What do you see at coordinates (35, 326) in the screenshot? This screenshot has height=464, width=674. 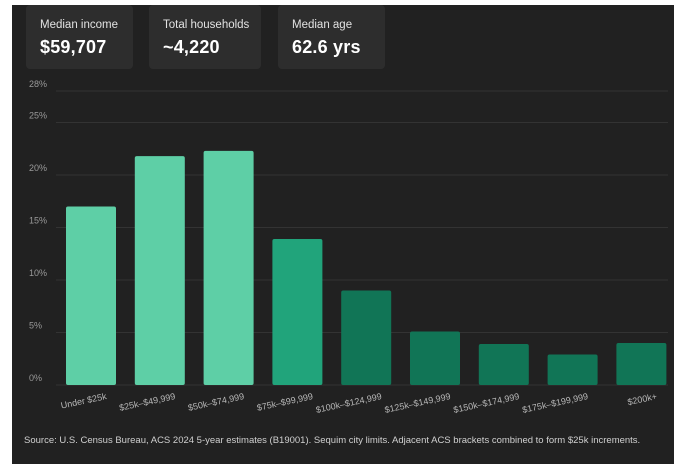 I see `y-tick-label: 5%` at bounding box center [35, 326].